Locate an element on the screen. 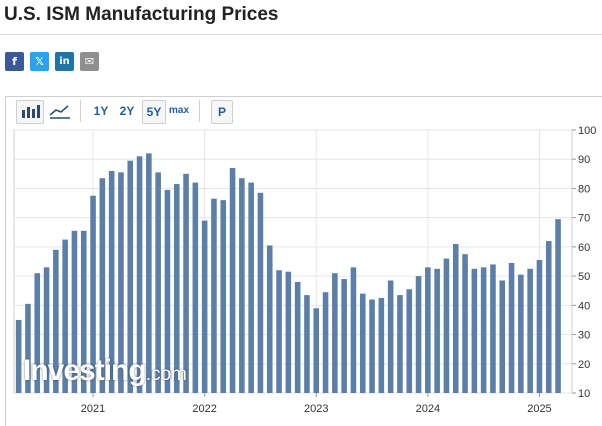 The image size is (602, 426). bar-chart-icon is located at coordinates (31, 111).